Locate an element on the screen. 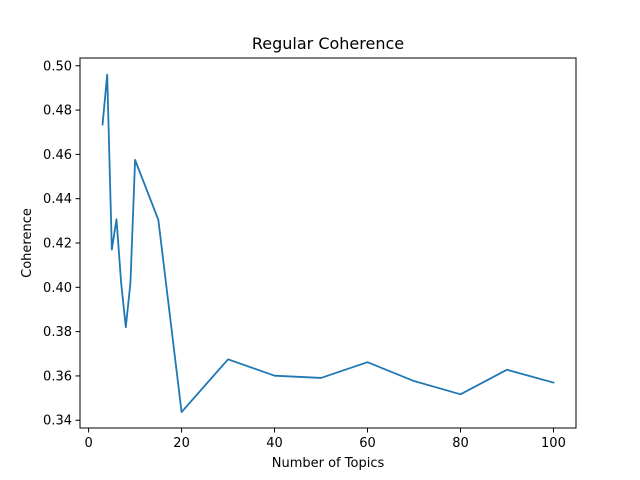 This screenshot has width=640, height=480. x-tick-label: 20 is located at coordinates (181, 443).